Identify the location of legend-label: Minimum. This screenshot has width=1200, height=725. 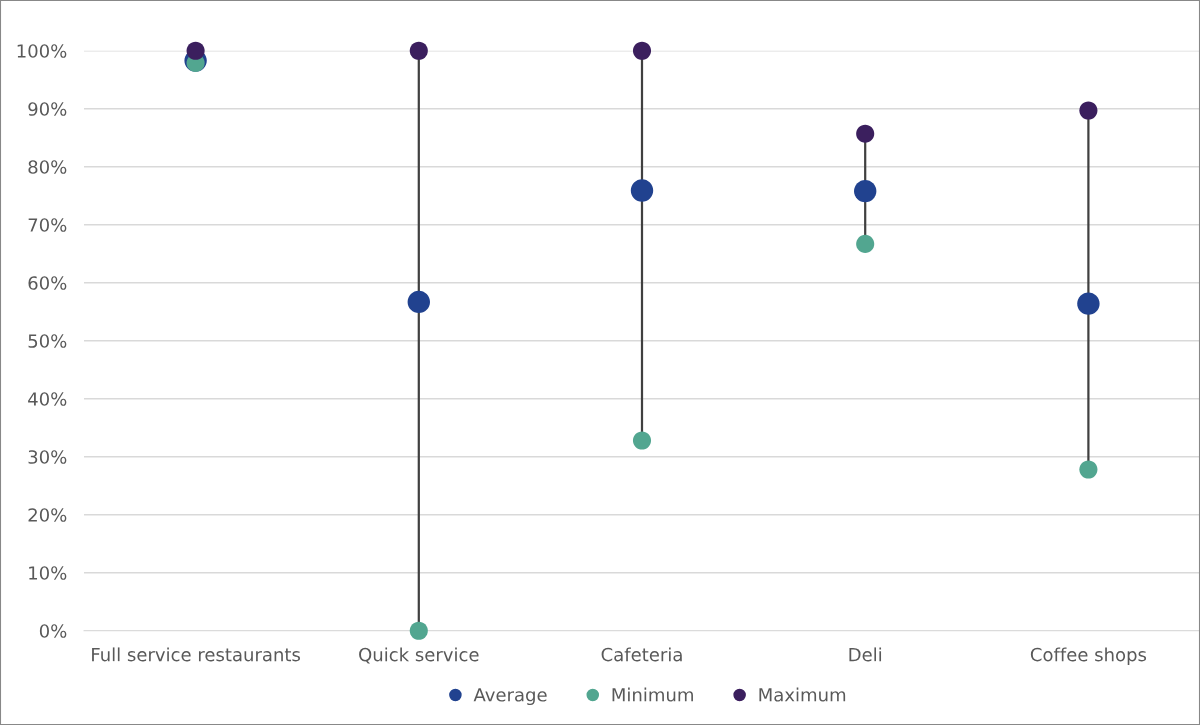
(652, 694).